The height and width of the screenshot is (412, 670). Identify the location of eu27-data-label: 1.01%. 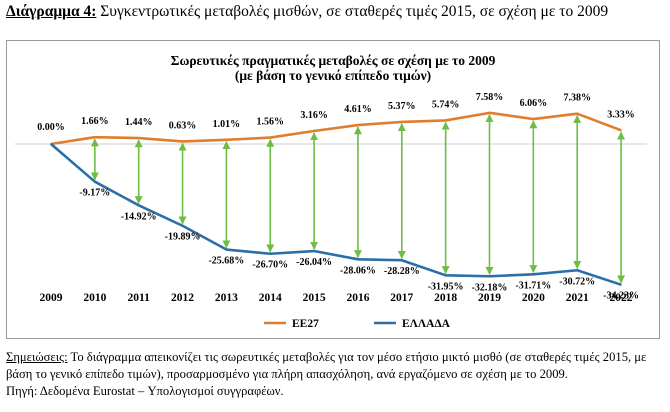
(227, 124).